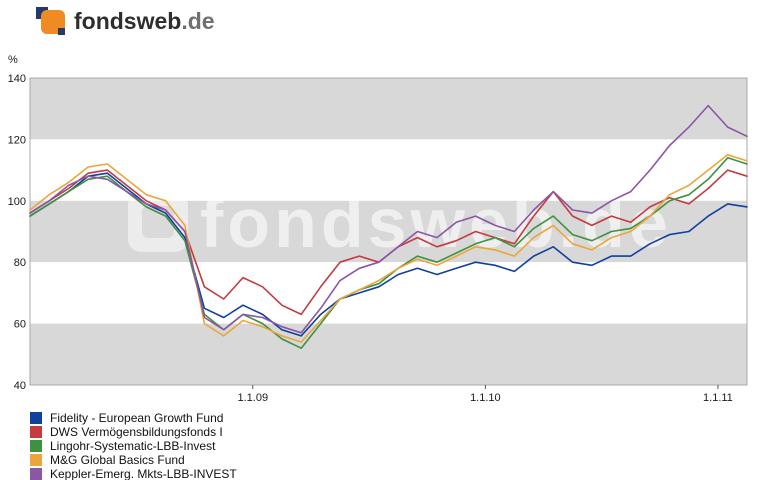 This screenshot has height=480, width=775. What do you see at coordinates (159, 21) in the screenshot?
I see `logo-text-web: web` at bounding box center [159, 21].